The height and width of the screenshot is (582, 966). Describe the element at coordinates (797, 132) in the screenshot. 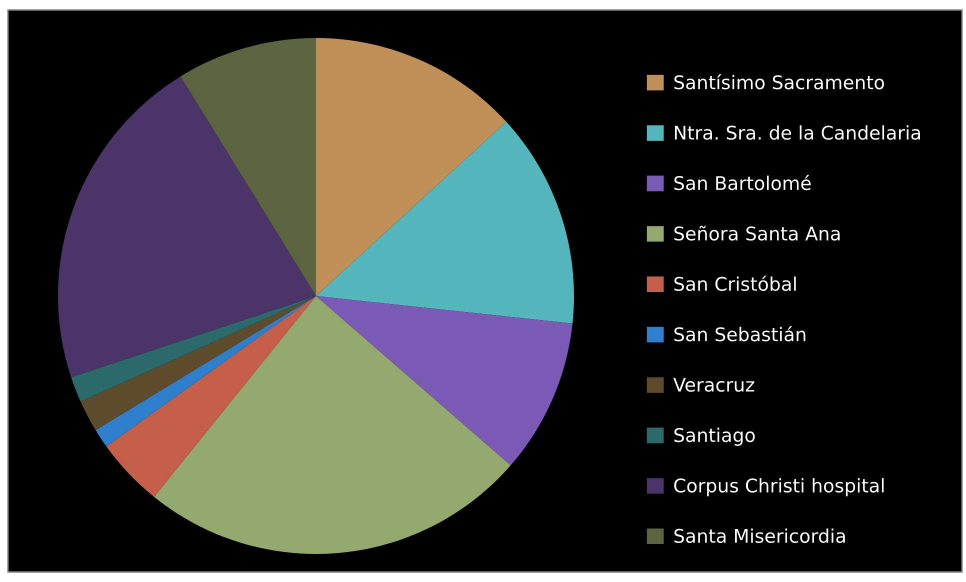

I see `legend-label: Ntra. Sra. de la Candelaria` at that location.